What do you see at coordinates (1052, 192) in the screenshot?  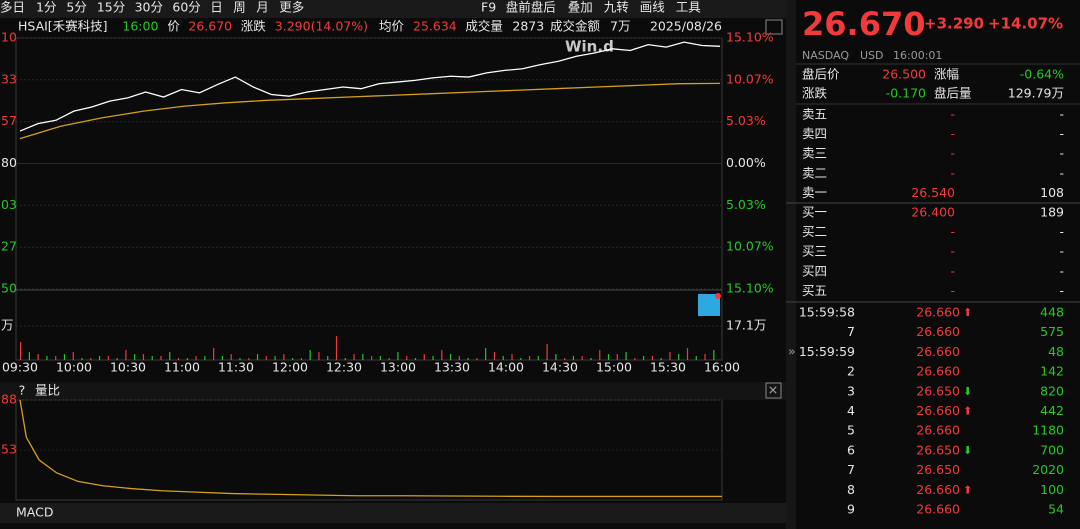 I see `book-qty: 108` at bounding box center [1052, 192].